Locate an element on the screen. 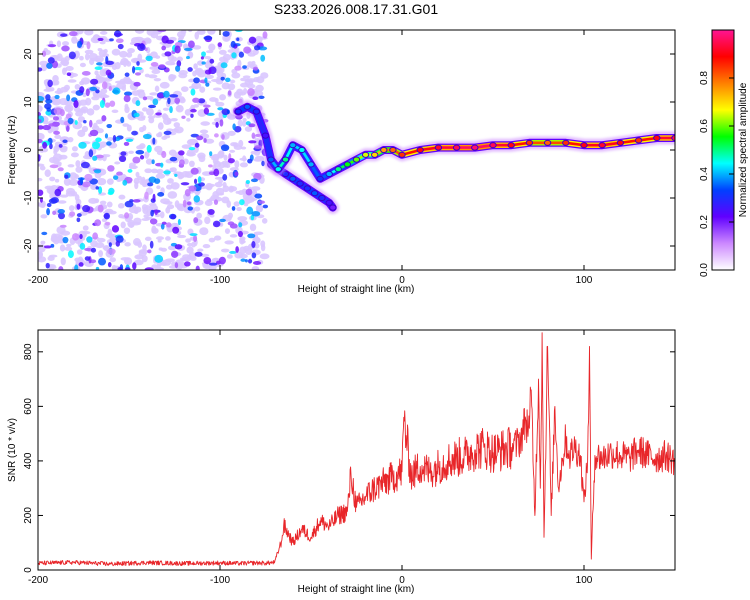  frequency-ridge is located at coordinates (453, 157).